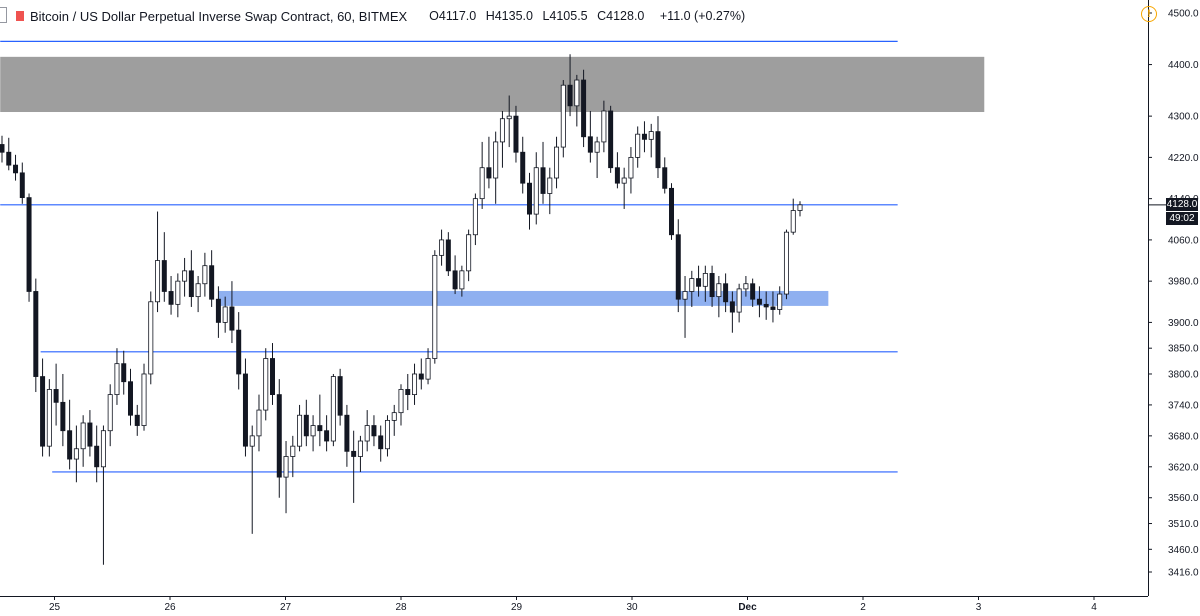  Describe the element at coordinates (1183, 405) in the screenshot. I see `y-tick-label: 3740.0` at that location.